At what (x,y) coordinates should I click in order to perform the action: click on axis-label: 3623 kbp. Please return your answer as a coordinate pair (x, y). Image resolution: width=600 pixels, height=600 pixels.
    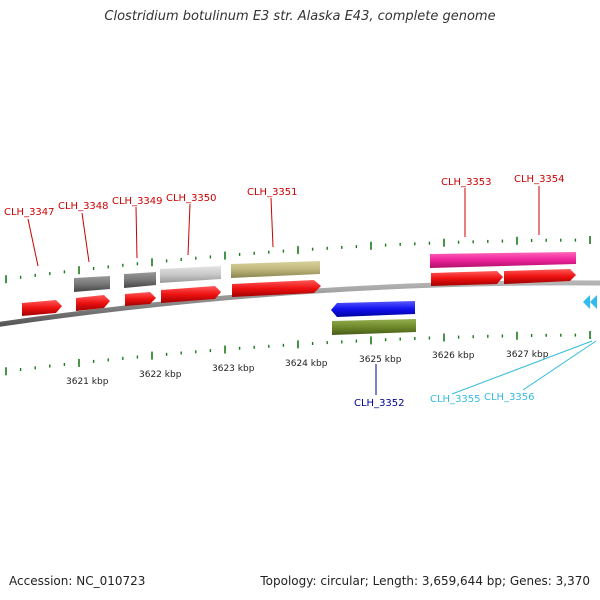
    Looking at the image, I should click on (233, 369).